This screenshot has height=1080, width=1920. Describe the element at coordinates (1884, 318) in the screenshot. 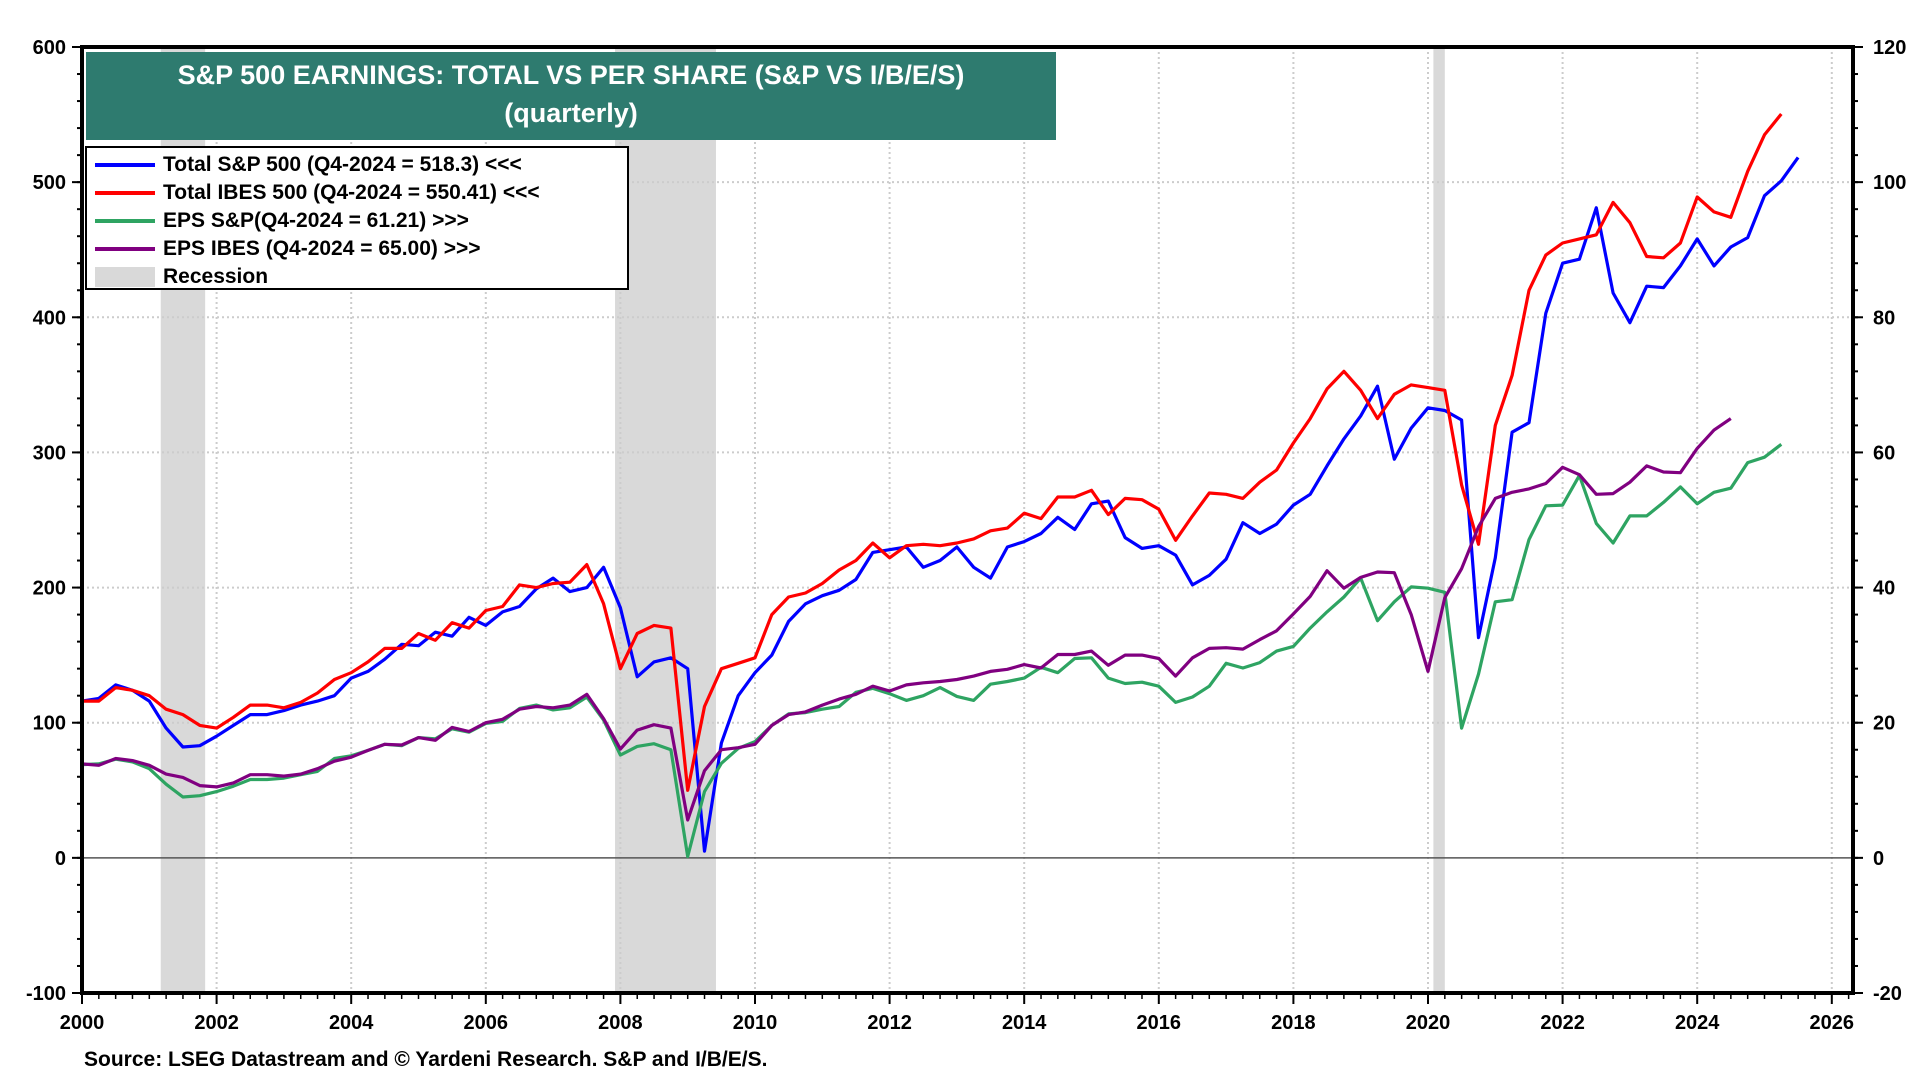

I see `right-tick-label: 80` at that location.